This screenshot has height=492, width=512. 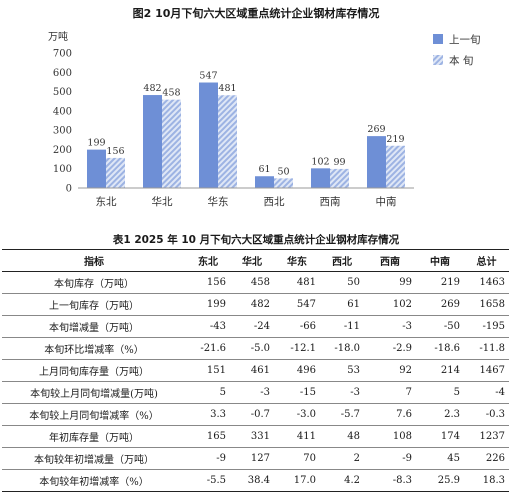 What do you see at coordinates (342, 370) in the screenshot?
I see `table-cell: 53` at bounding box center [342, 370].